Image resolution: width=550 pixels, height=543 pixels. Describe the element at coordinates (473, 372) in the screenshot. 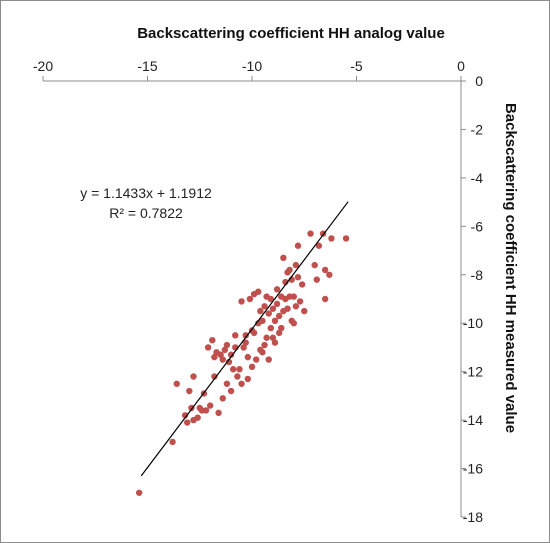

I see `y-tick-label: -12` at that location.